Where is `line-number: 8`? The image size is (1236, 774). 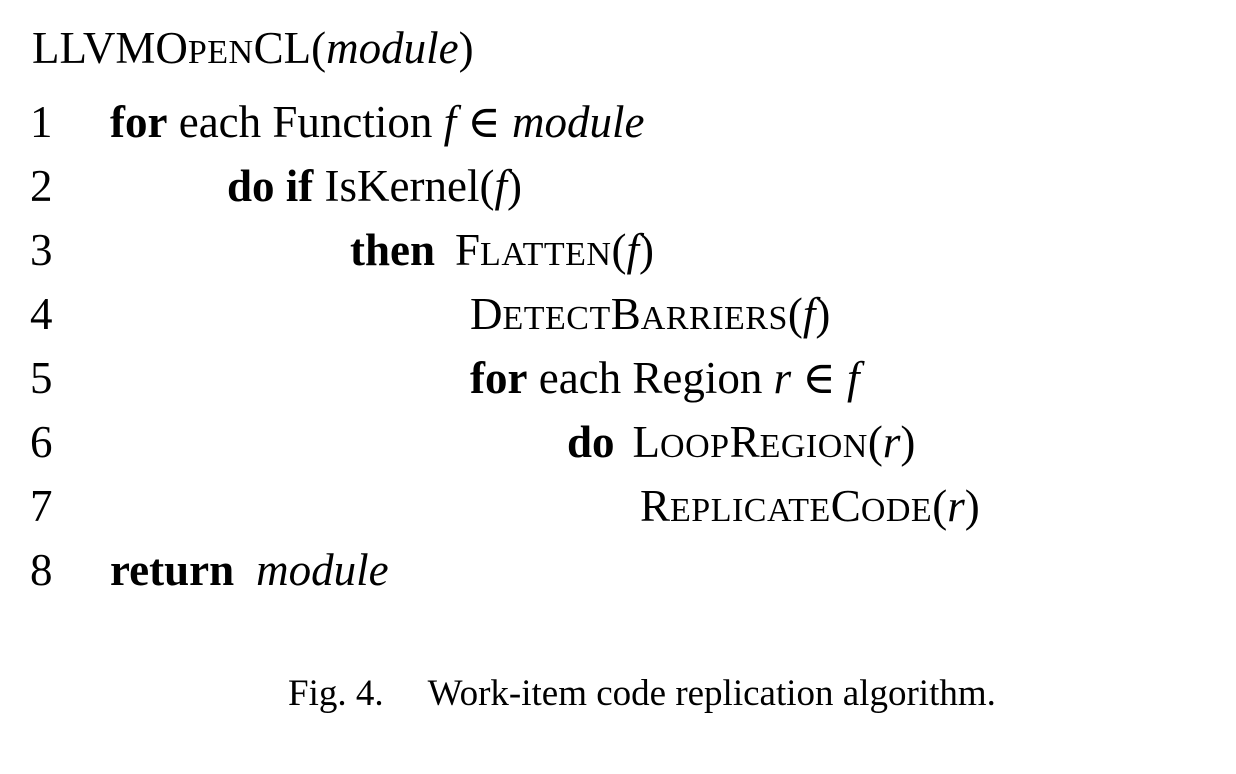 line-number: 8 is located at coordinates (41, 570).